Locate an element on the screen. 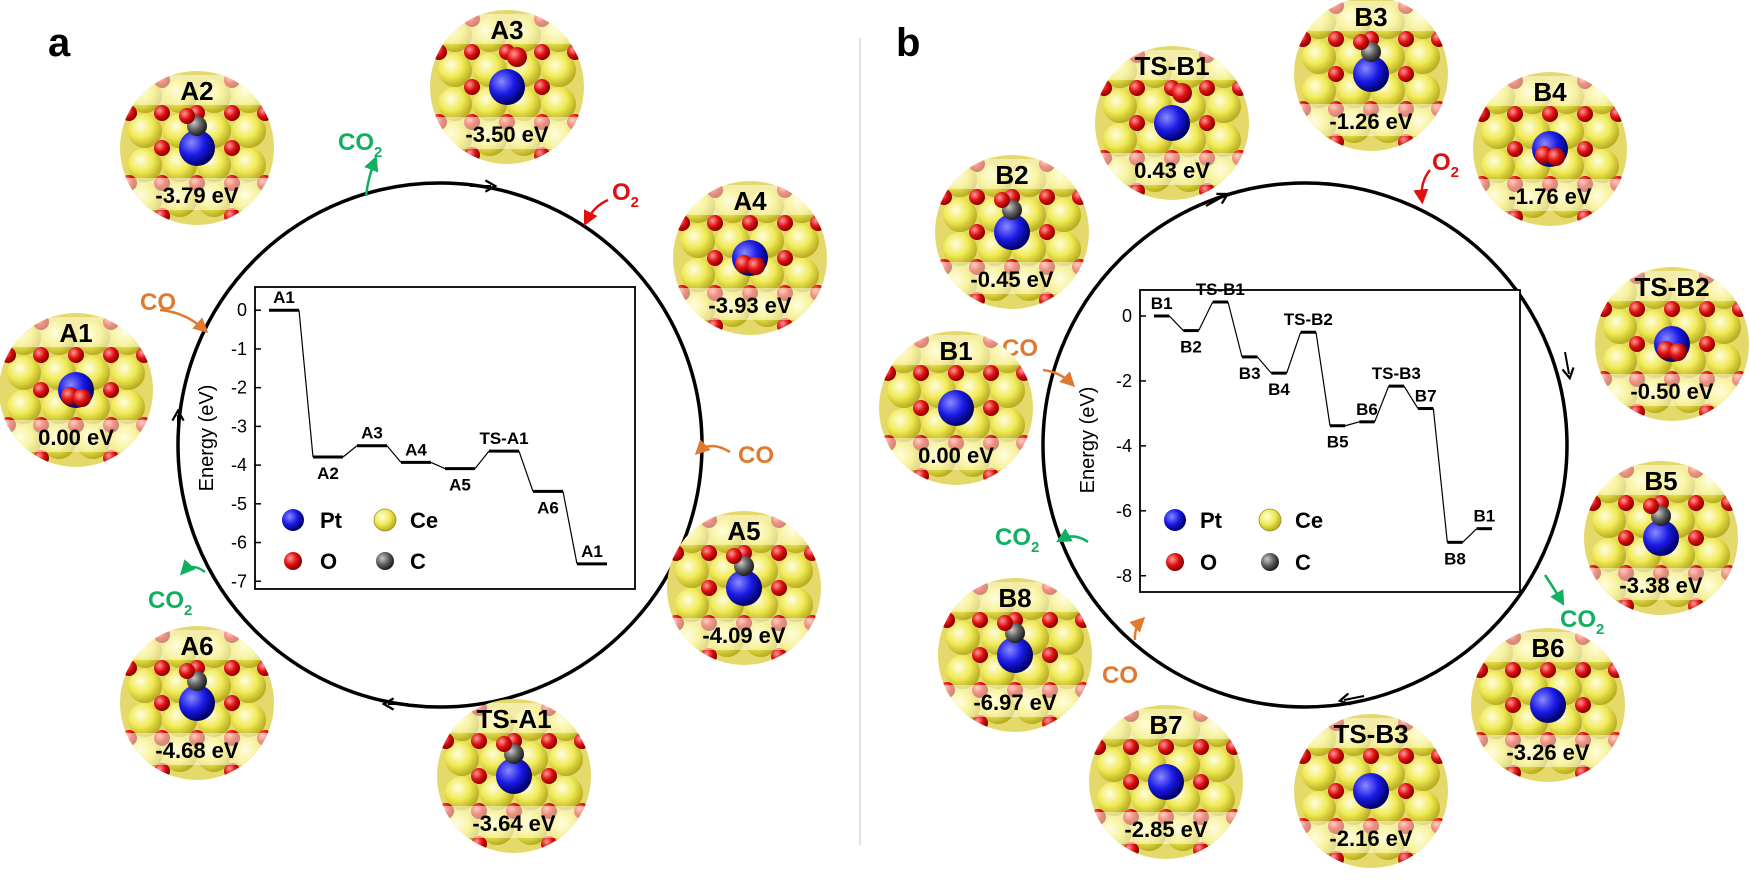 The height and width of the screenshot is (880, 1750). state-name: B1 is located at coordinates (955, 351).